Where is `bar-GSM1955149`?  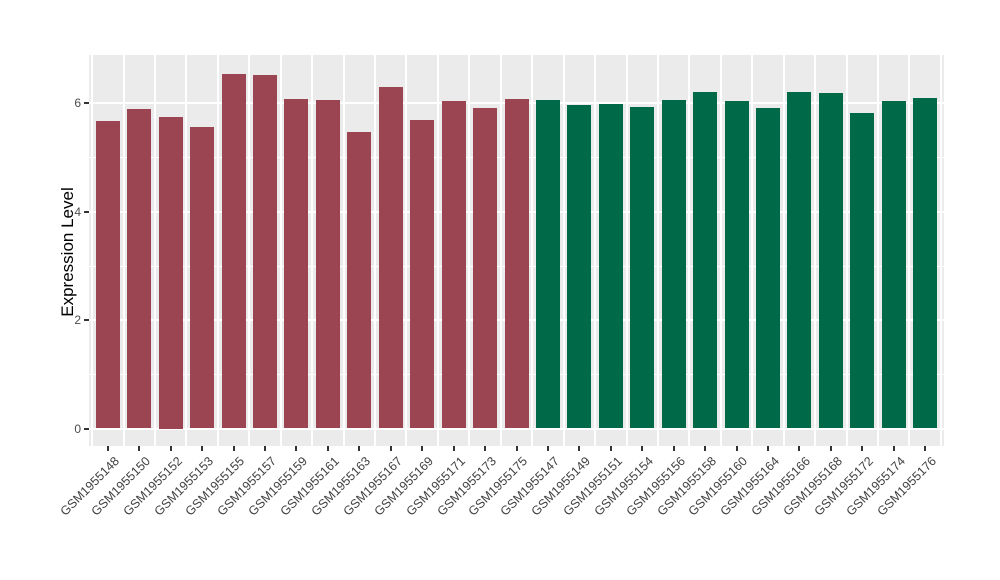
bar-GSM1955149 is located at coordinates (579, 266).